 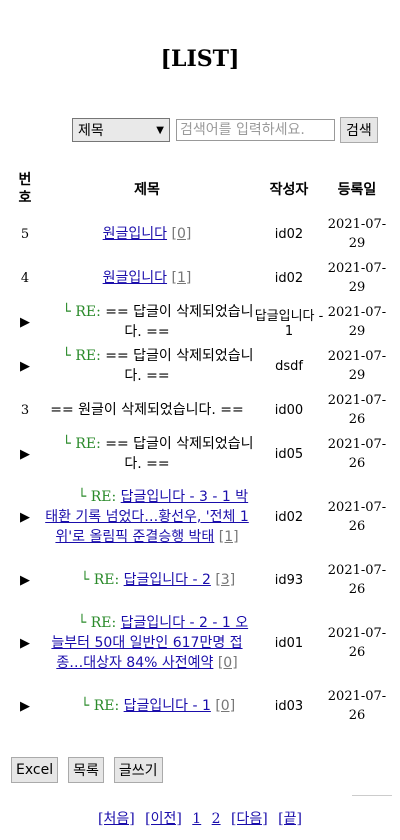 What do you see at coordinates (160, 130) in the screenshot?
I see `chevron-down-icon: ▼` at bounding box center [160, 130].